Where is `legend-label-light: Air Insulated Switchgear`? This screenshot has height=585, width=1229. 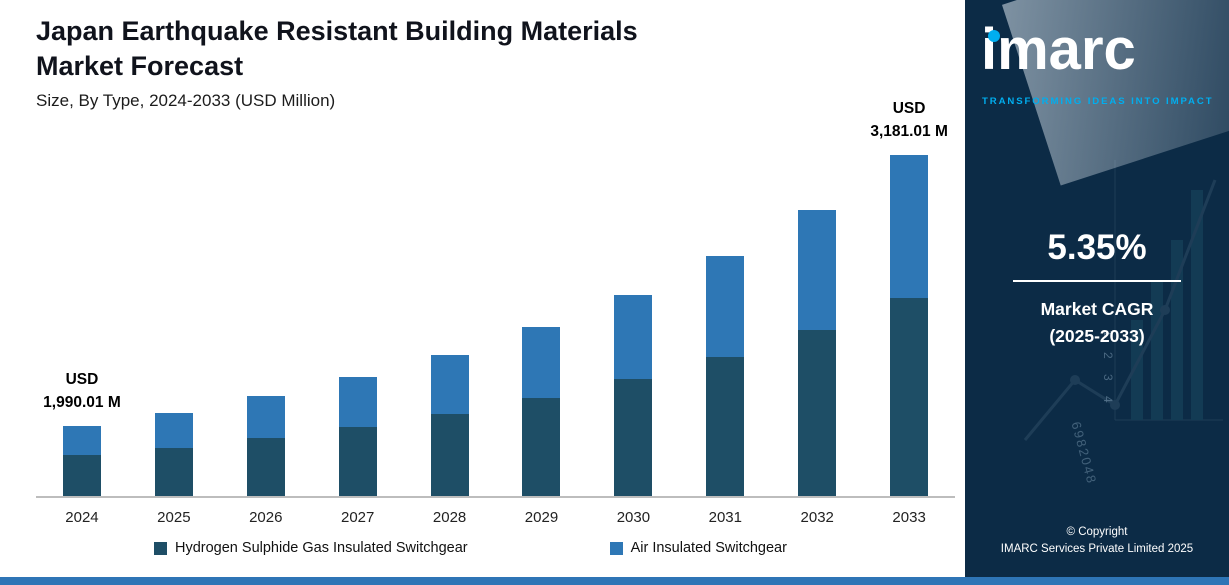 legend-label-light: Air Insulated Switchgear is located at coordinates (708, 548).